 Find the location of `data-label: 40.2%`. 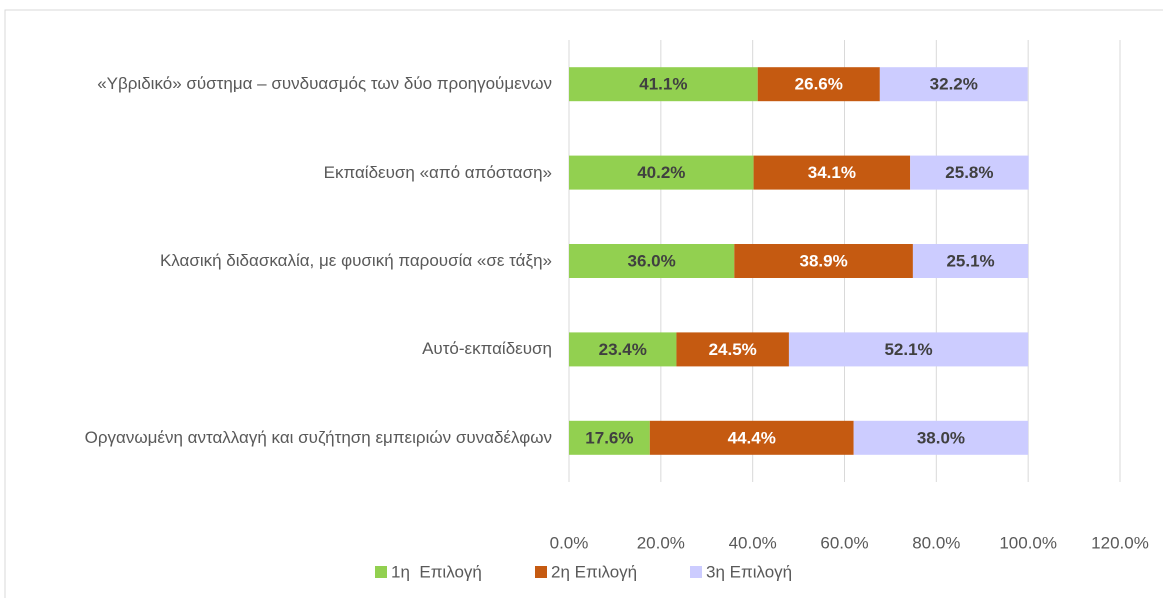

data-label: 40.2% is located at coordinates (661, 172).